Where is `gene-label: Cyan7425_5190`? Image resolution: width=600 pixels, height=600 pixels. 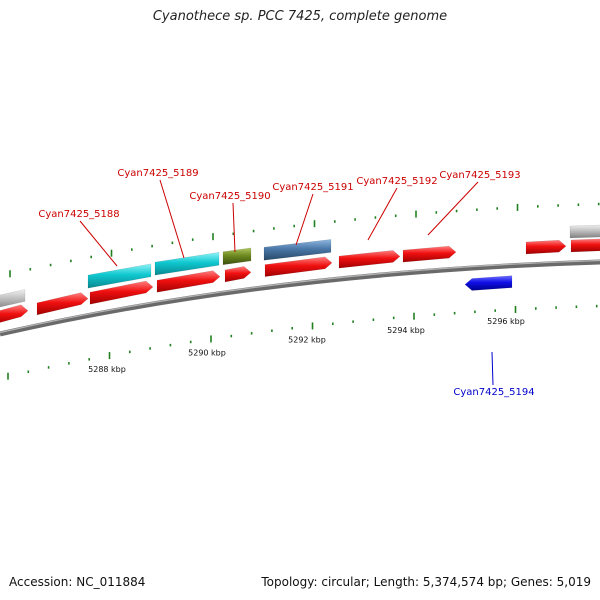 gene-label: Cyan7425_5190 is located at coordinates (229, 196).